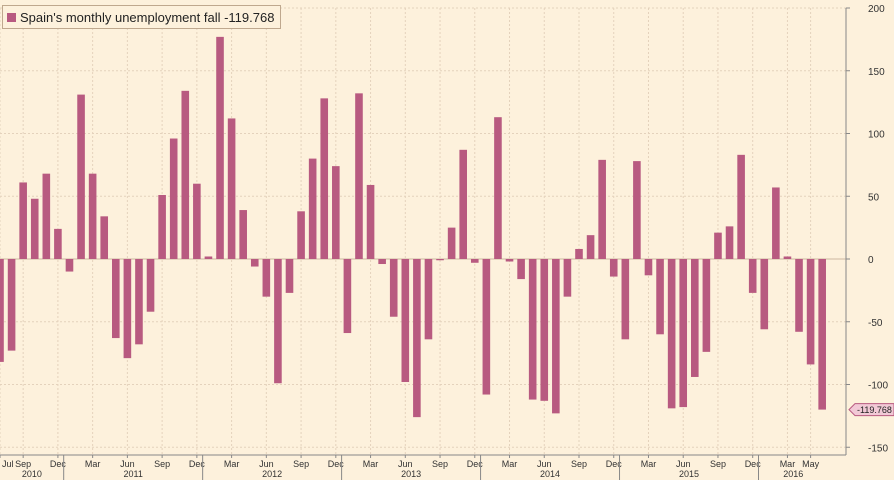 This screenshot has height=480, width=894. What do you see at coordinates (411, 474) in the screenshot?
I see `x-year-label: 2013` at bounding box center [411, 474].